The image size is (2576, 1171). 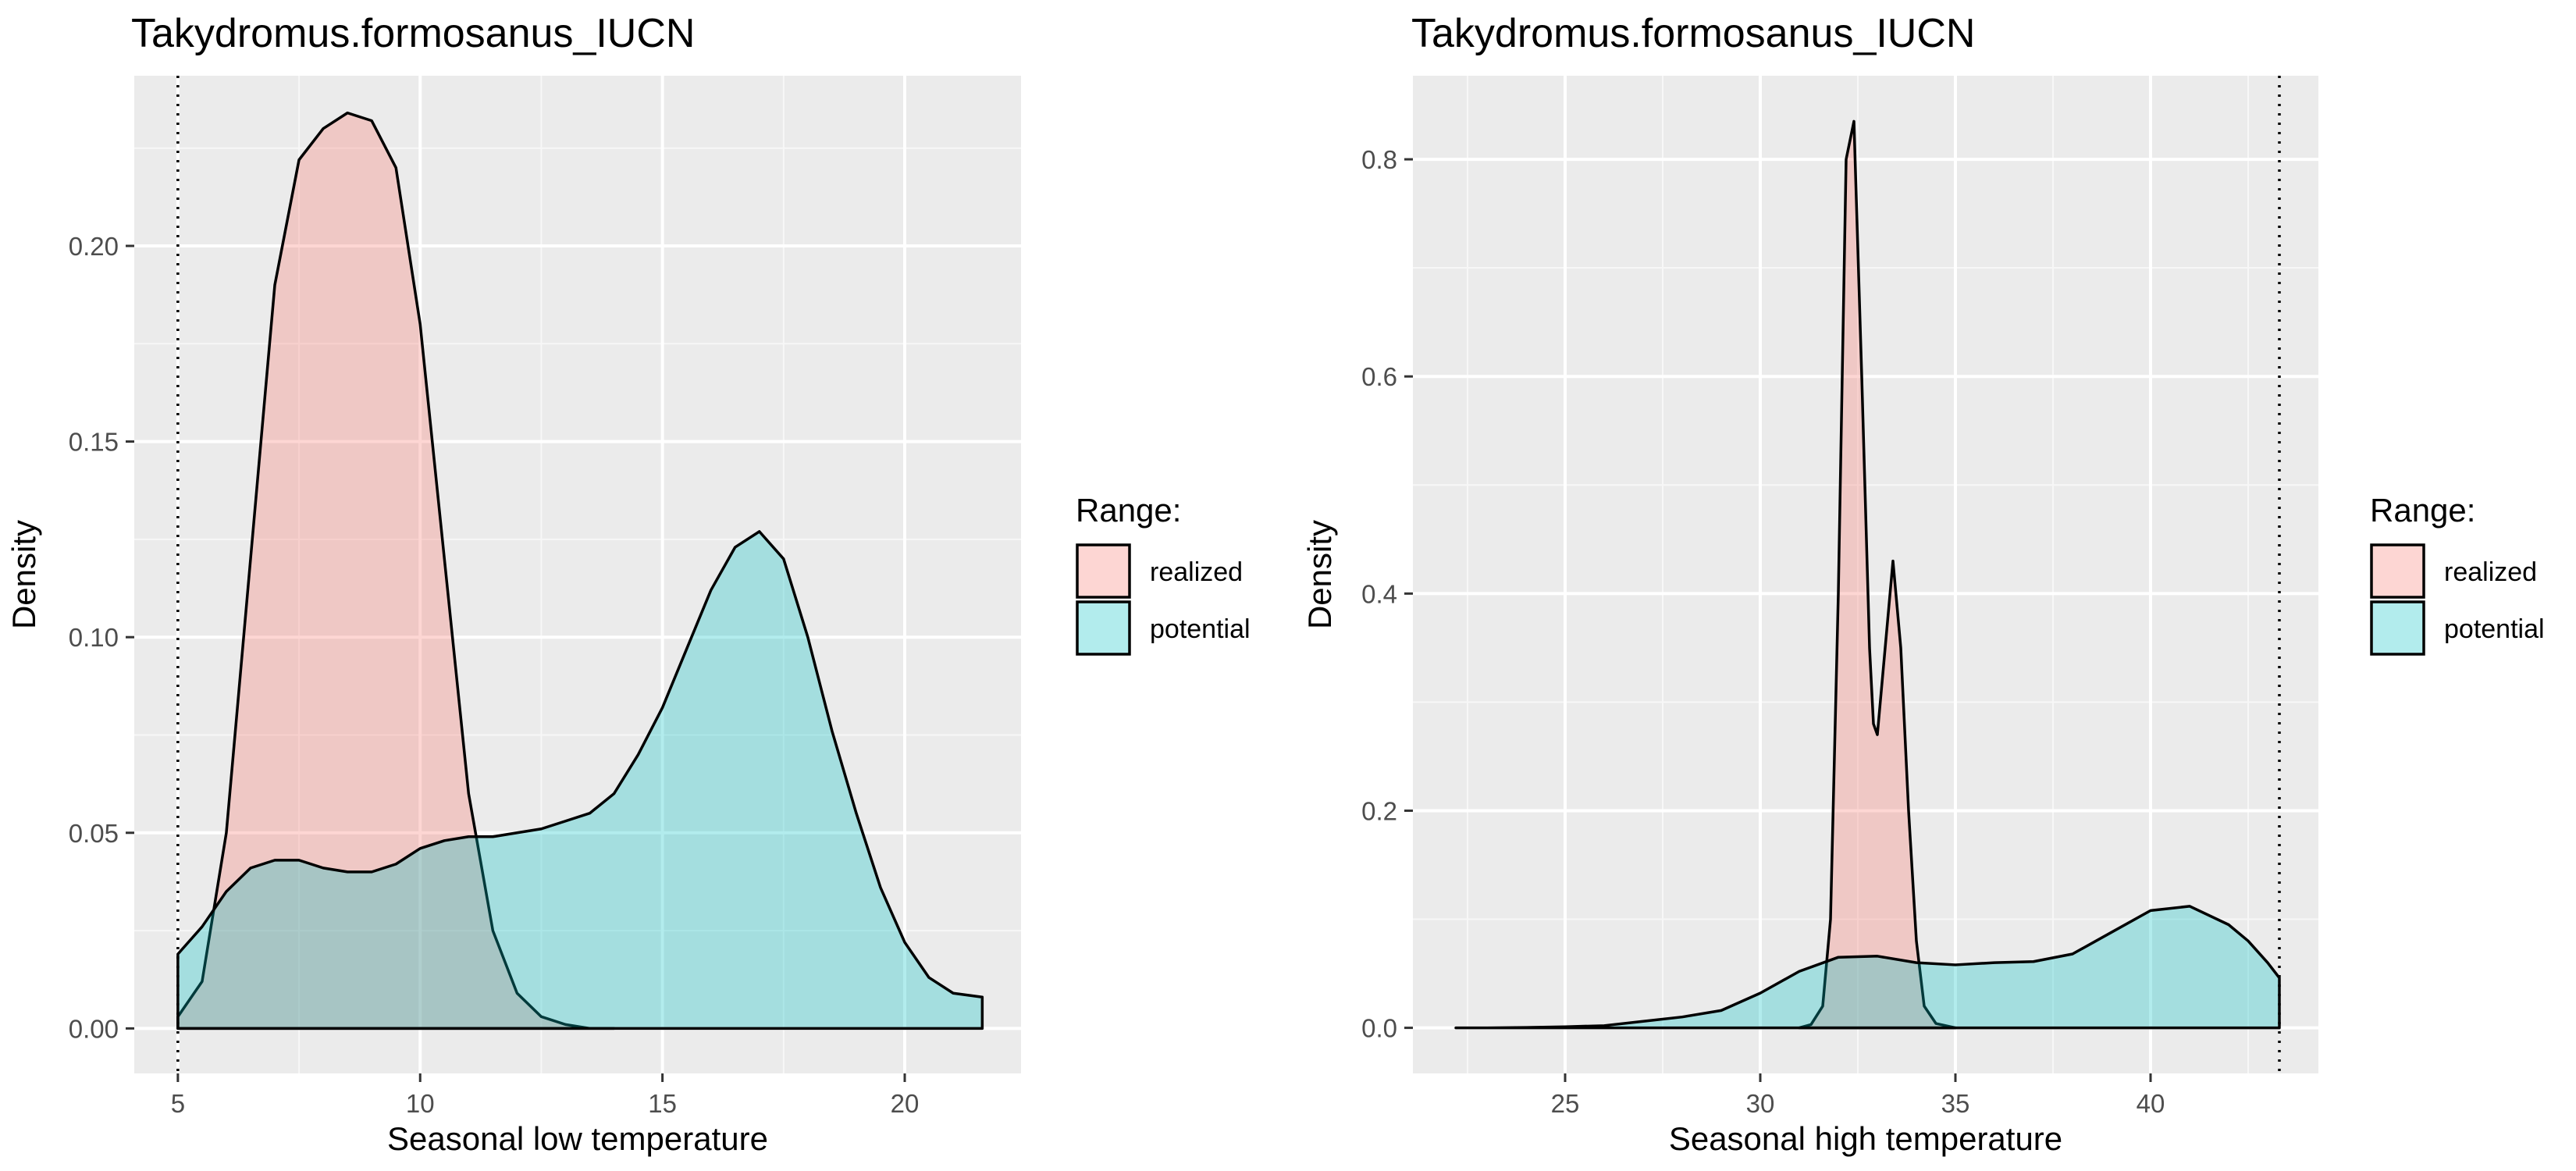 I want to click on y-tick-label: 0.6, so click(x=1379, y=376).